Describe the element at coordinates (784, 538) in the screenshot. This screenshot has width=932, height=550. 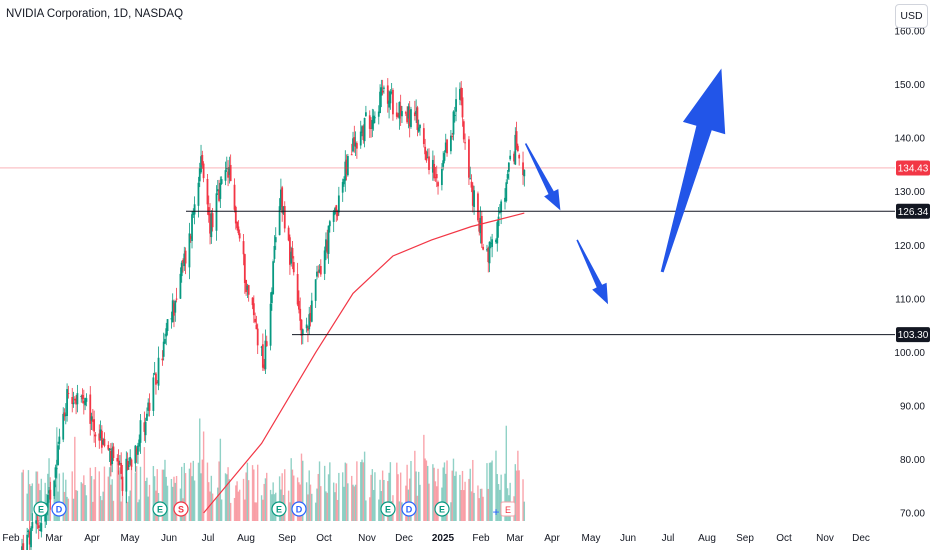
I see `x-tick-label: Oct` at that location.